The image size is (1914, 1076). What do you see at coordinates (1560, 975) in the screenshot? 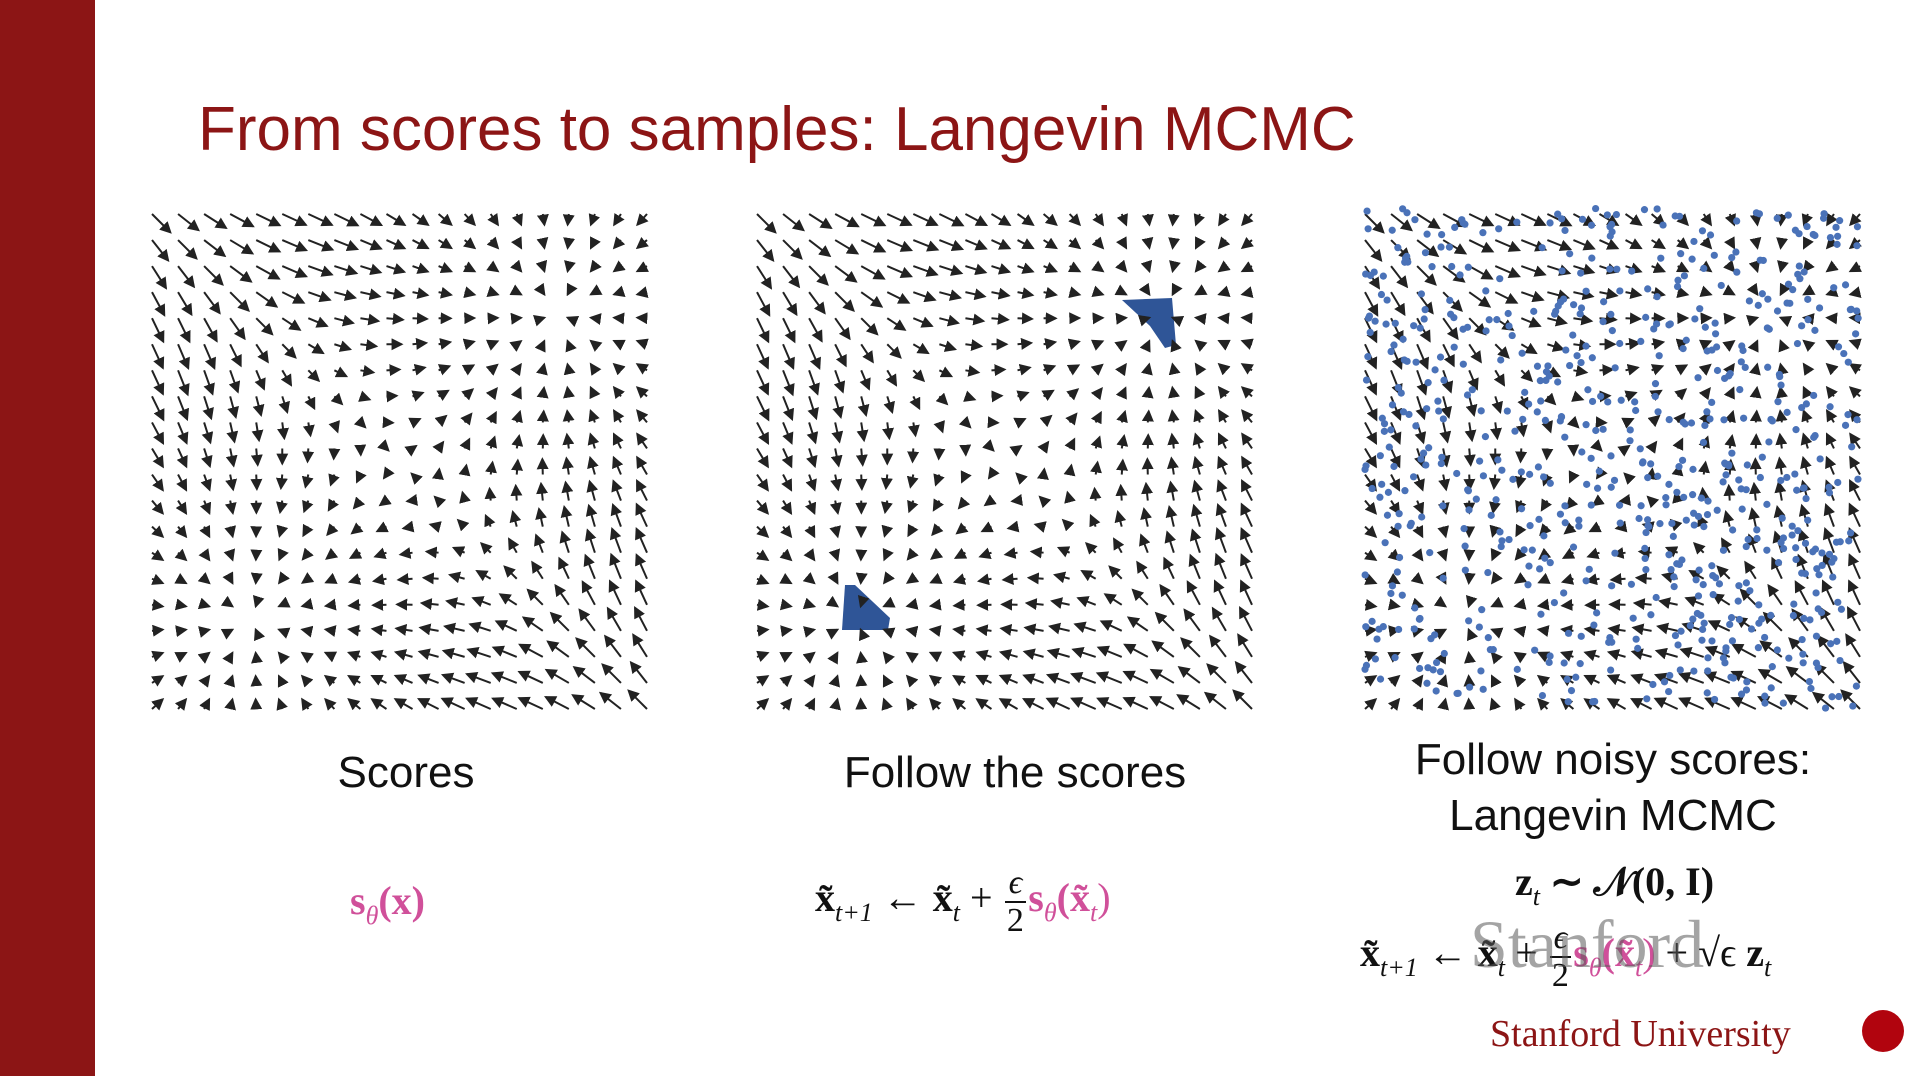
I see `f: 2` at bounding box center [1560, 975].